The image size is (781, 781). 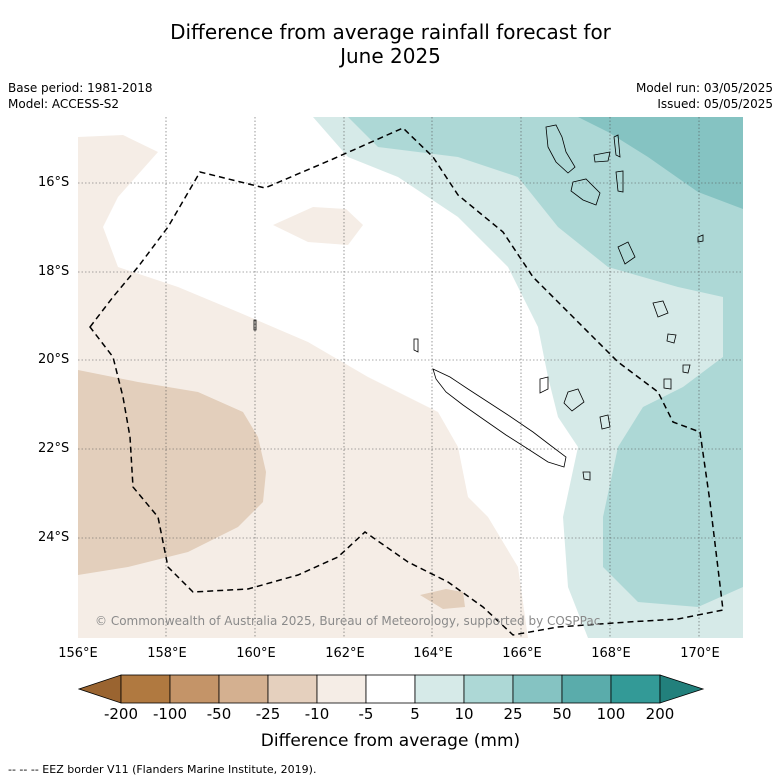 What do you see at coordinates (700, 653) in the screenshot?
I see `x-tick-170e: 170°E` at bounding box center [700, 653].